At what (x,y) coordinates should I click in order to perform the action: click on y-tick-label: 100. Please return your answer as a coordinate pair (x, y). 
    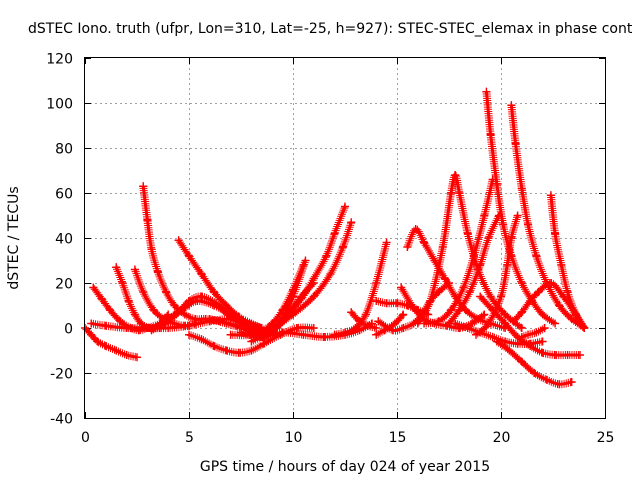
    Looking at the image, I should click on (59, 105).